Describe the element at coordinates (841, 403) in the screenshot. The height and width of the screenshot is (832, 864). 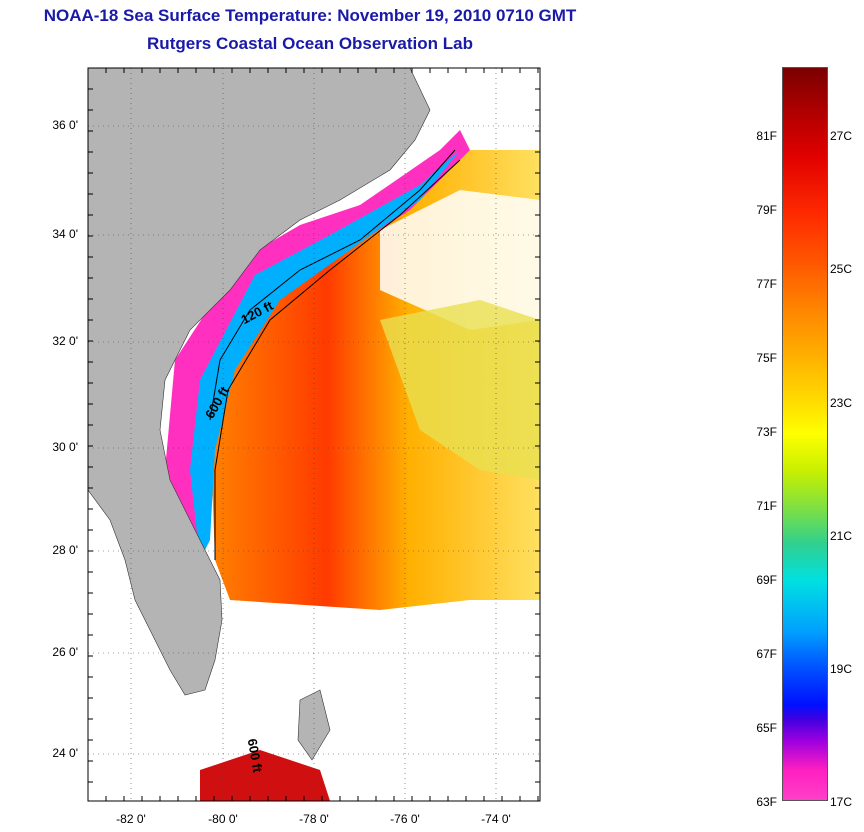
I see `cbar-c-23: 23C` at that location.